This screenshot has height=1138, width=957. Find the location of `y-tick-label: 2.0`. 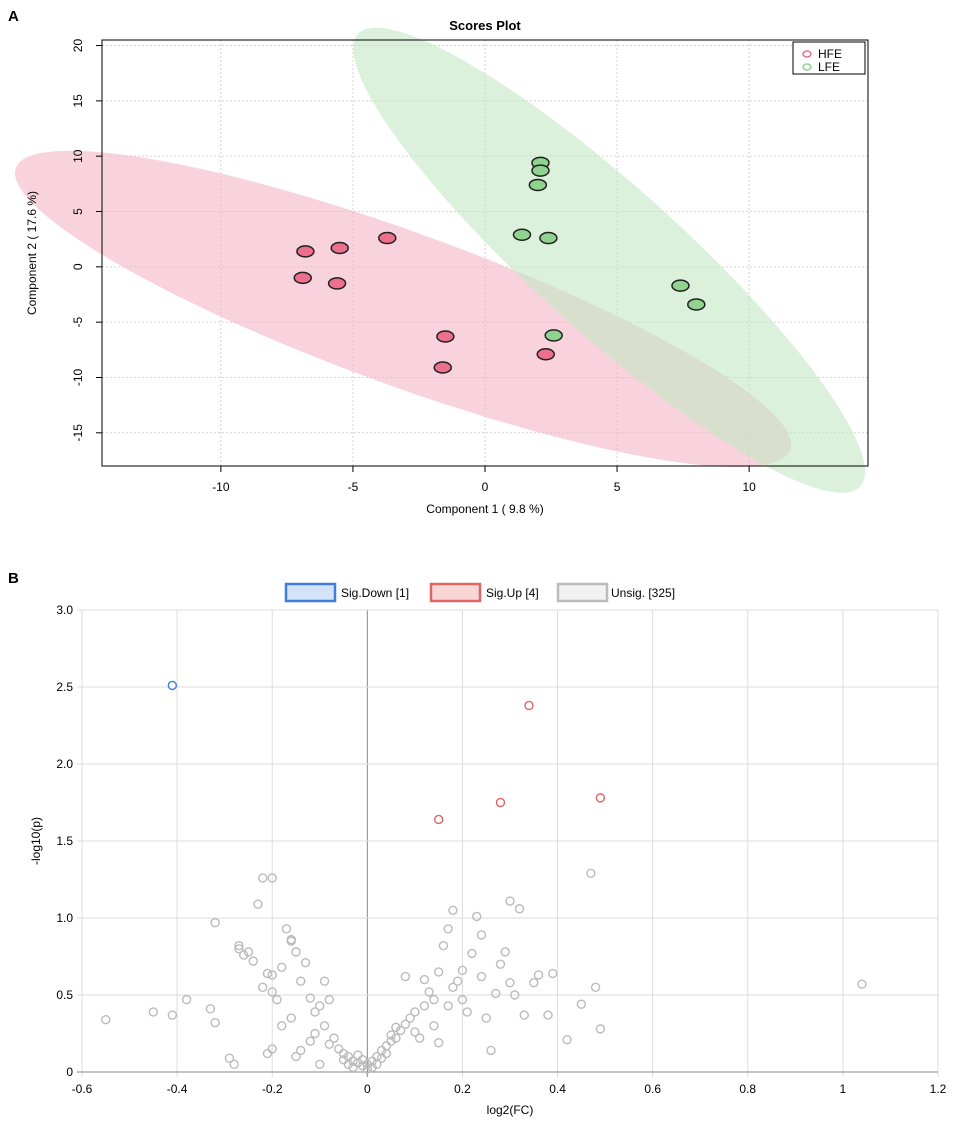

y-tick-label: 2.0 is located at coordinates (64, 764).